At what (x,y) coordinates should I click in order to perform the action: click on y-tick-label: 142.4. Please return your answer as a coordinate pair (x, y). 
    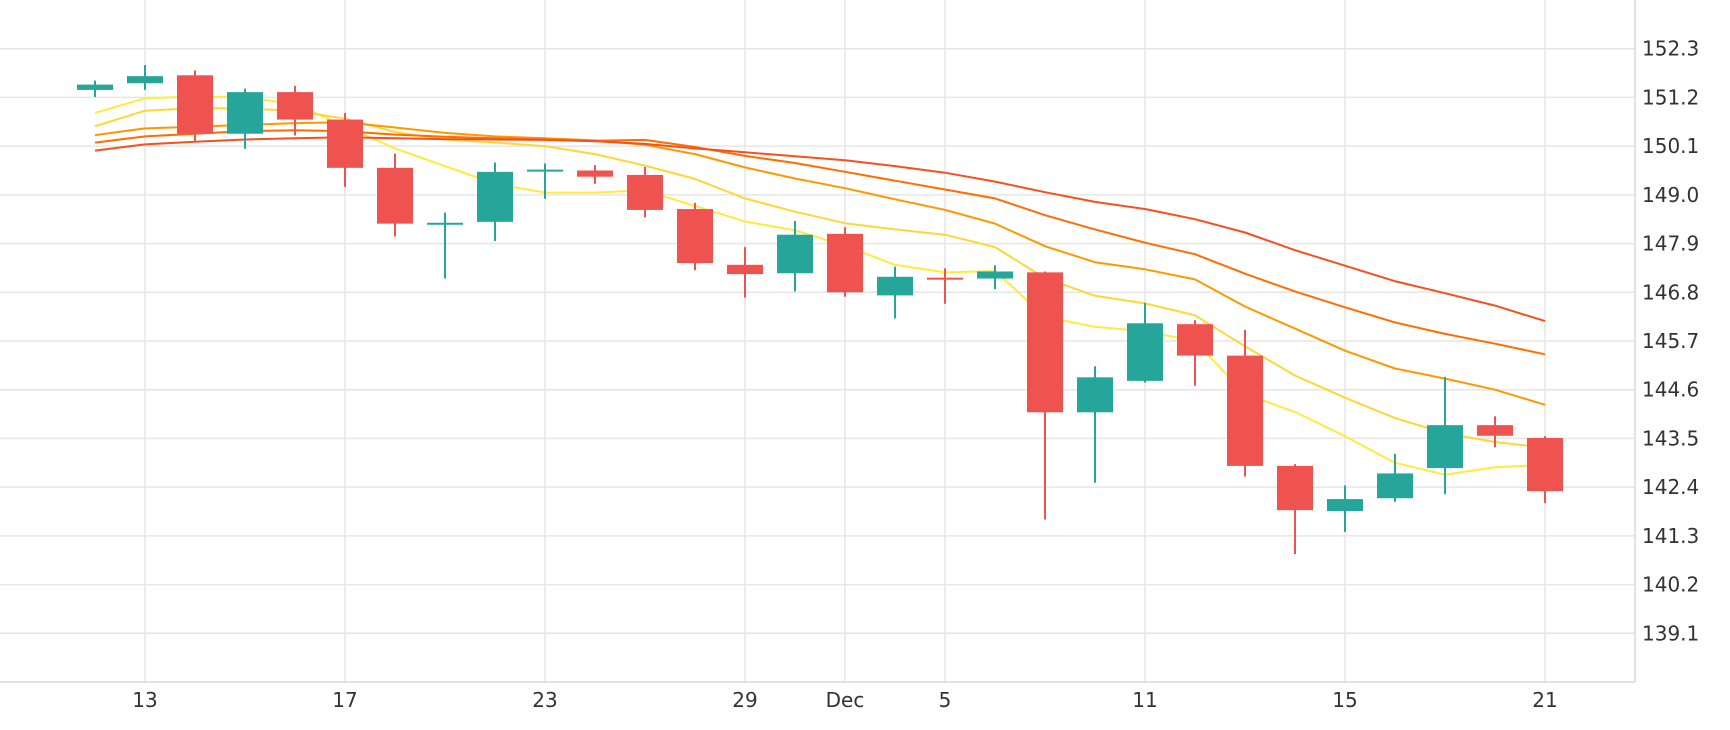
    Looking at the image, I should click on (1670, 487).